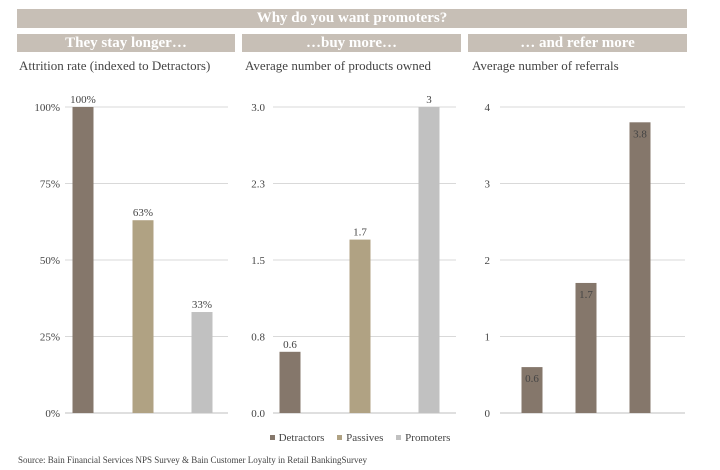  I want to click on referrals-tick-label: 4, so click(488, 108).